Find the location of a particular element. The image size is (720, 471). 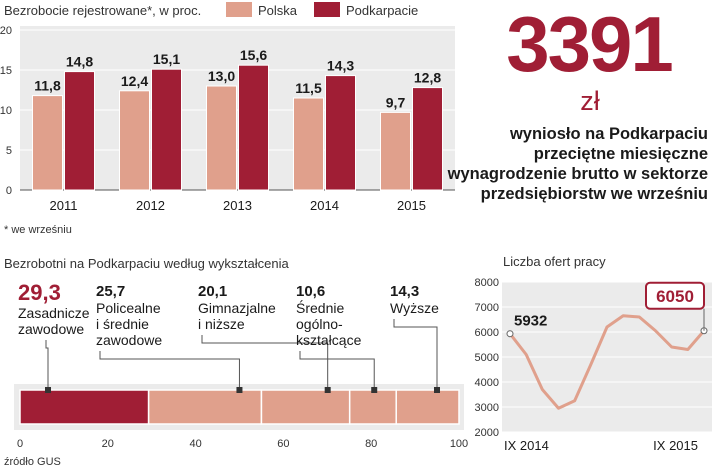

bar-polska-2015 is located at coordinates (395, 151).